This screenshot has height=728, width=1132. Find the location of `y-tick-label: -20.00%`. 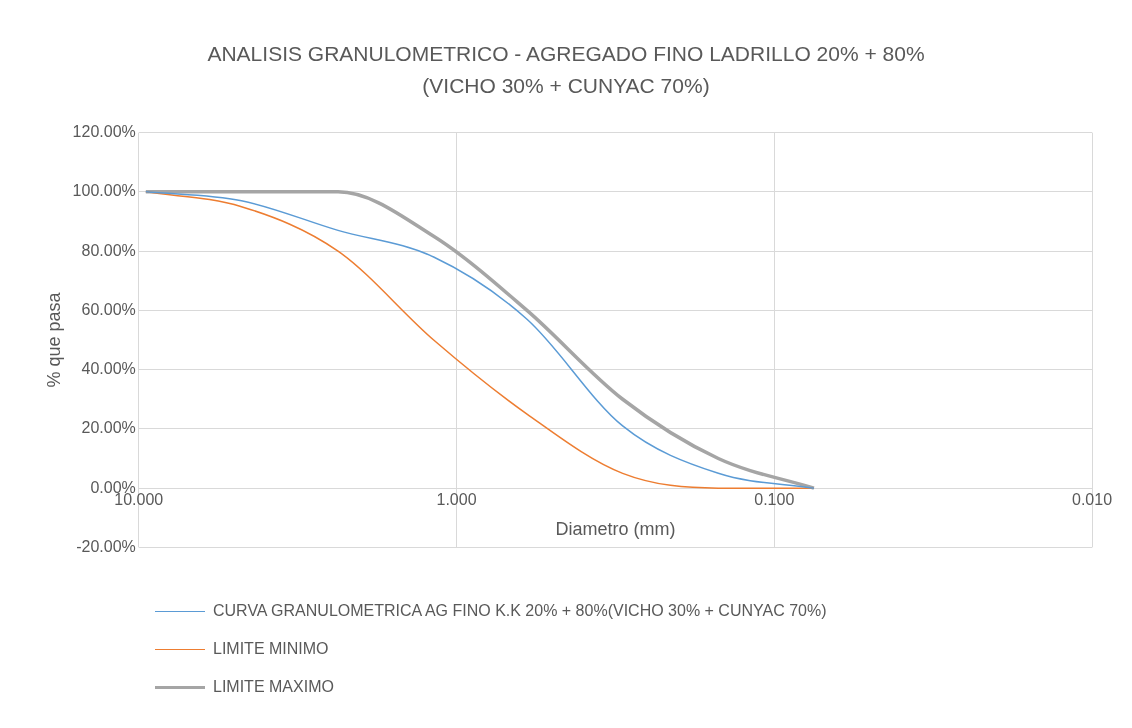

y-tick-label: -20.00% is located at coordinates (106, 546).